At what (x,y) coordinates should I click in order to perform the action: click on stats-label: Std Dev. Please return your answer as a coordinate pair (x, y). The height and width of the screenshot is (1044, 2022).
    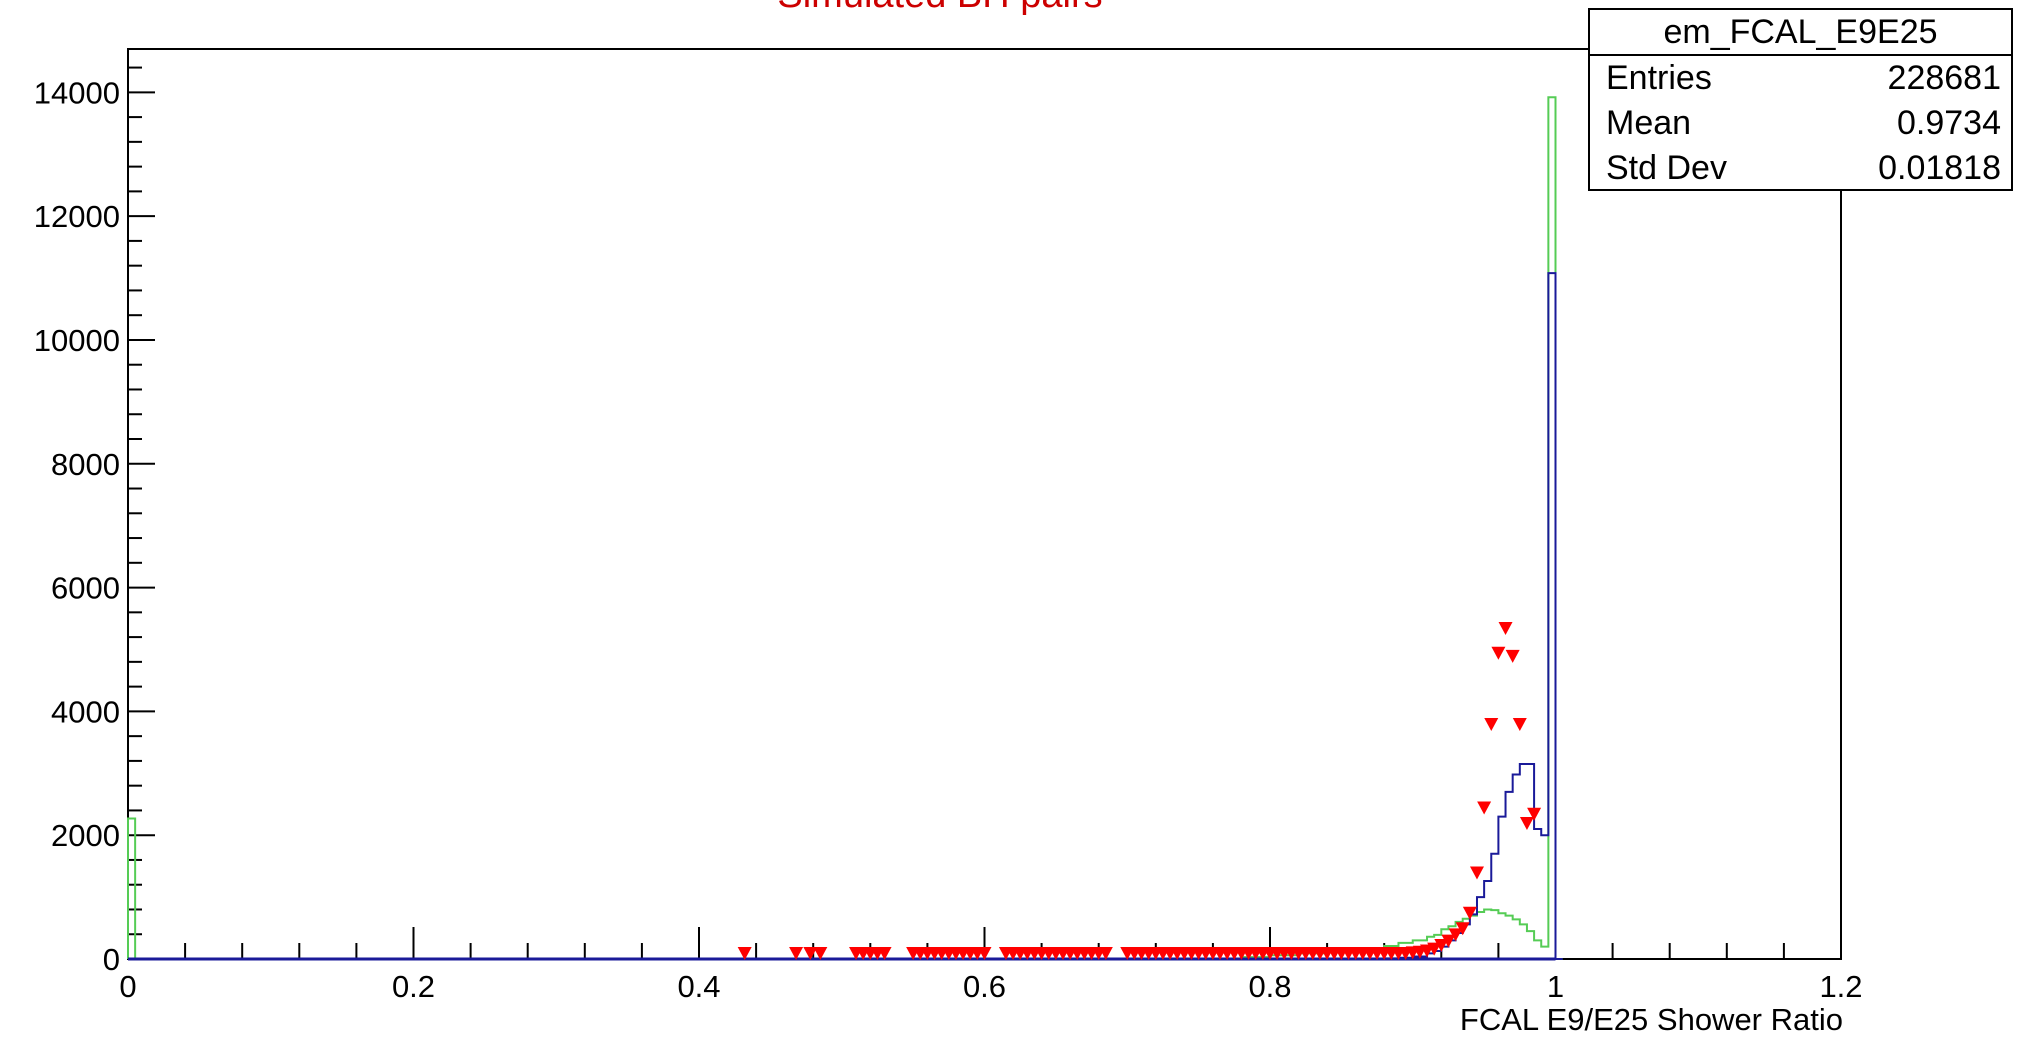
    Looking at the image, I should click on (1666, 168).